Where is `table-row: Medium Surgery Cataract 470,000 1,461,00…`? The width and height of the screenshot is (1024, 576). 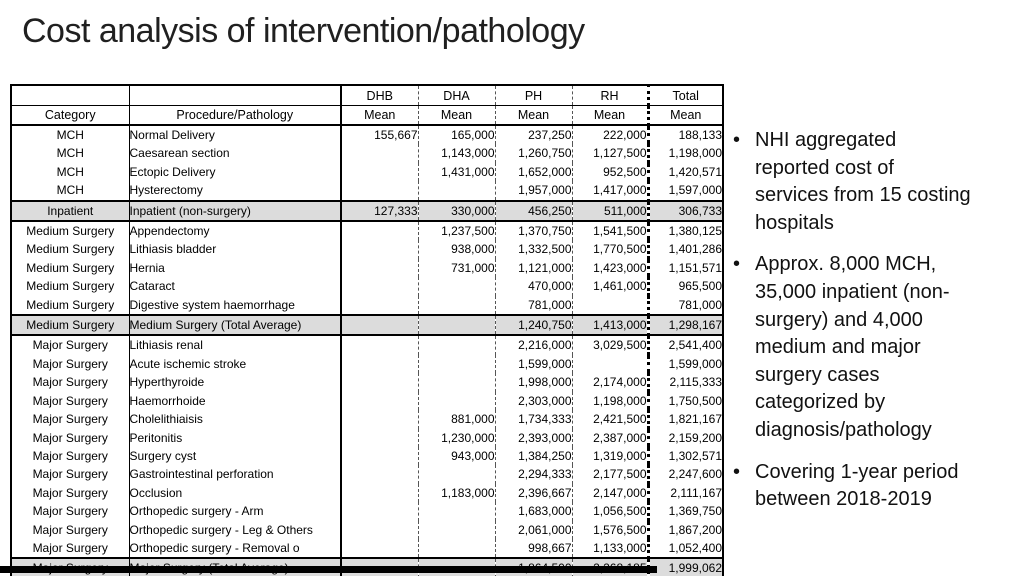
table-row: Medium Surgery Cataract 470,000 1,461,00… is located at coordinates (367, 286).